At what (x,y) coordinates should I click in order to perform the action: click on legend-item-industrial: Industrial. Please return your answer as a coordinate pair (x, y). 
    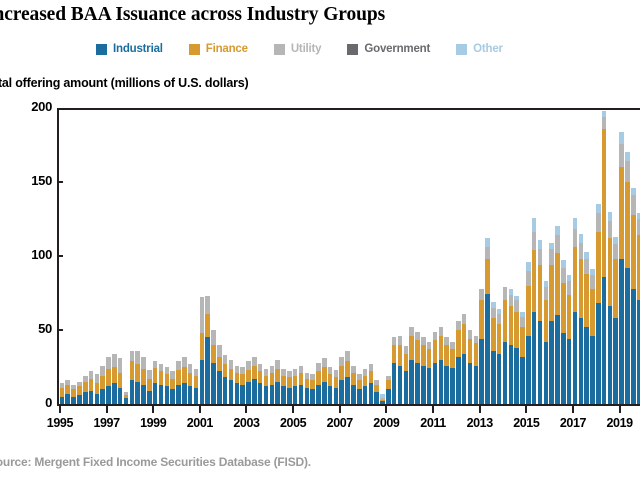
    Looking at the image, I should click on (129, 49).